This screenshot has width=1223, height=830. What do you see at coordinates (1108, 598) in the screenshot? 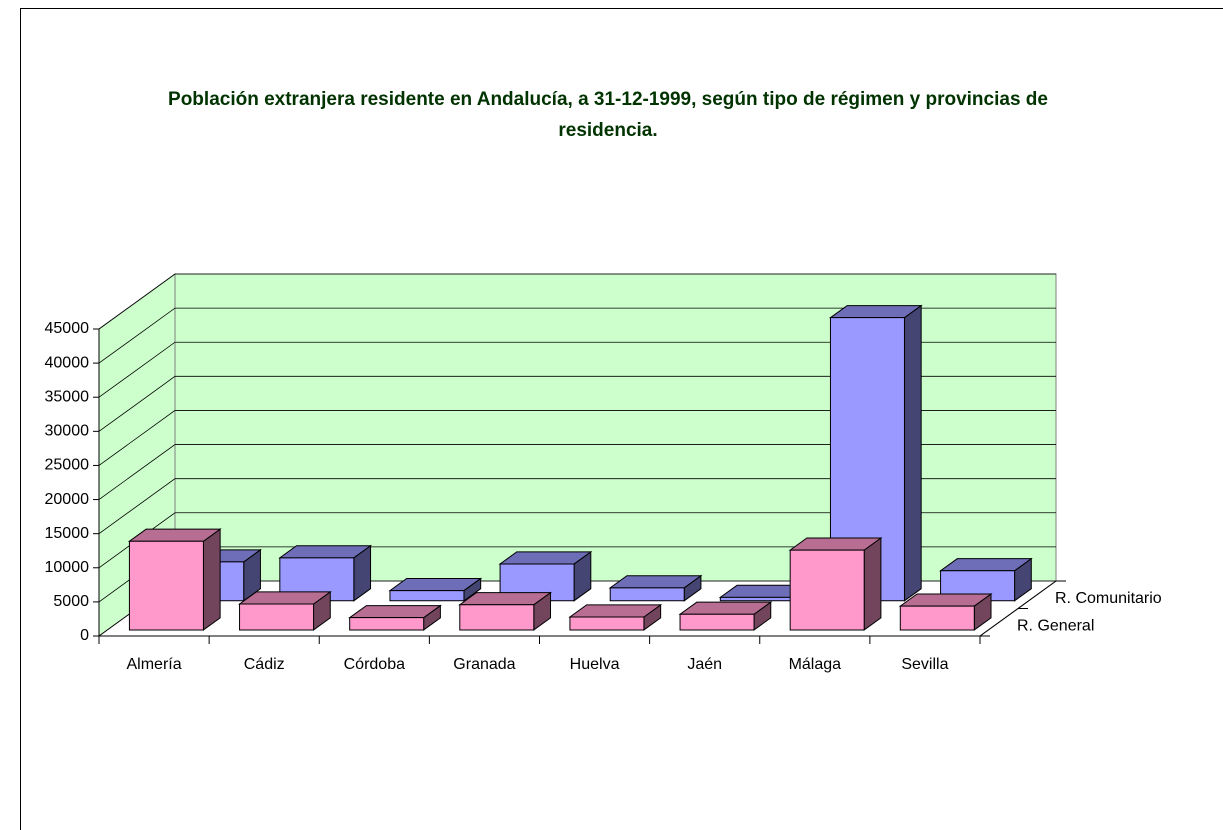
I see `legend-label: R. Comunitario` at bounding box center [1108, 598].